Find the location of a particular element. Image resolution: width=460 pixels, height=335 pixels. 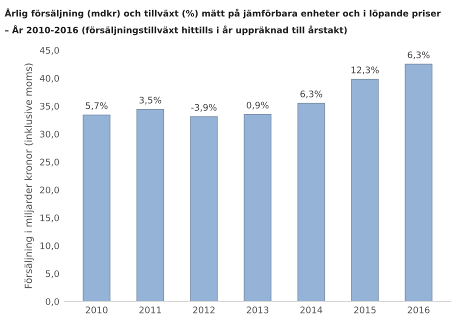

x-tick-label: 2012 is located at coordinates (204, 310).